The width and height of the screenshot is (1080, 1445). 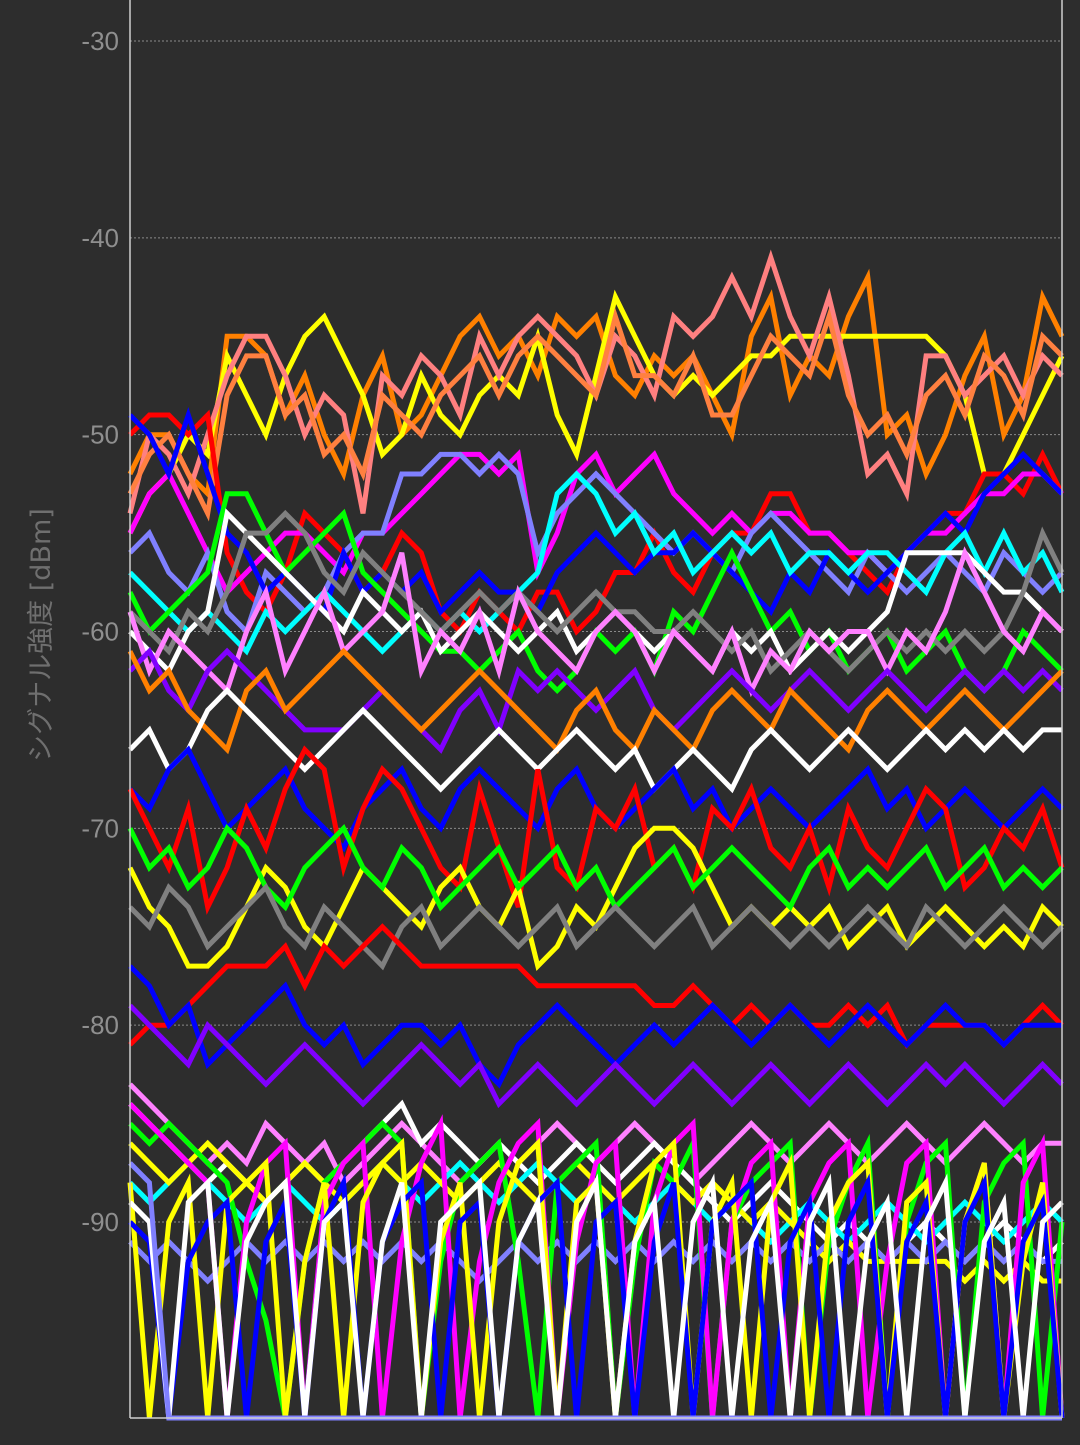 I want to click on y-tick-label: -40, so click(x=100, y=238).